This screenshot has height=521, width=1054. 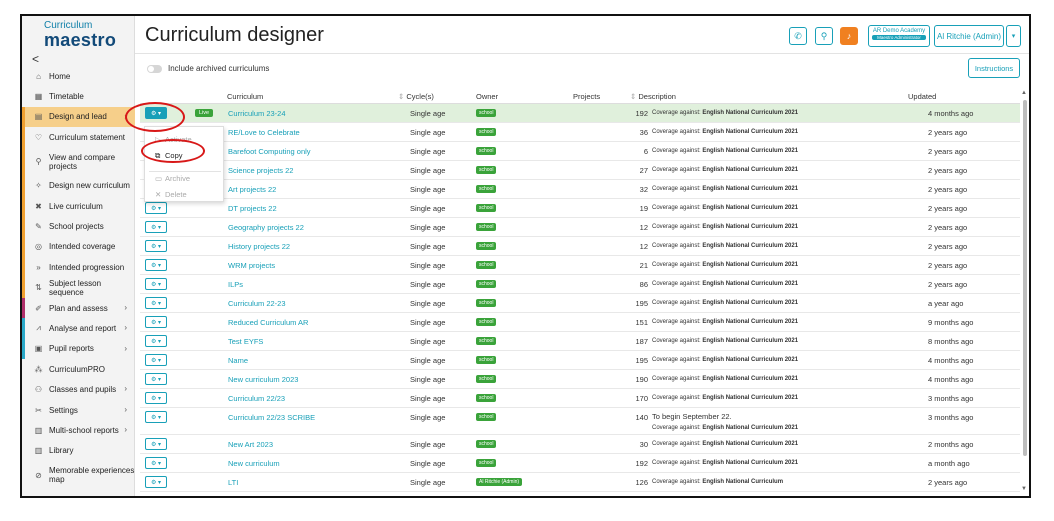 What do you see at coordinates (824, 36) in the screenshot?
I see `search-button: ⚲` at bounding box center [824, 36].